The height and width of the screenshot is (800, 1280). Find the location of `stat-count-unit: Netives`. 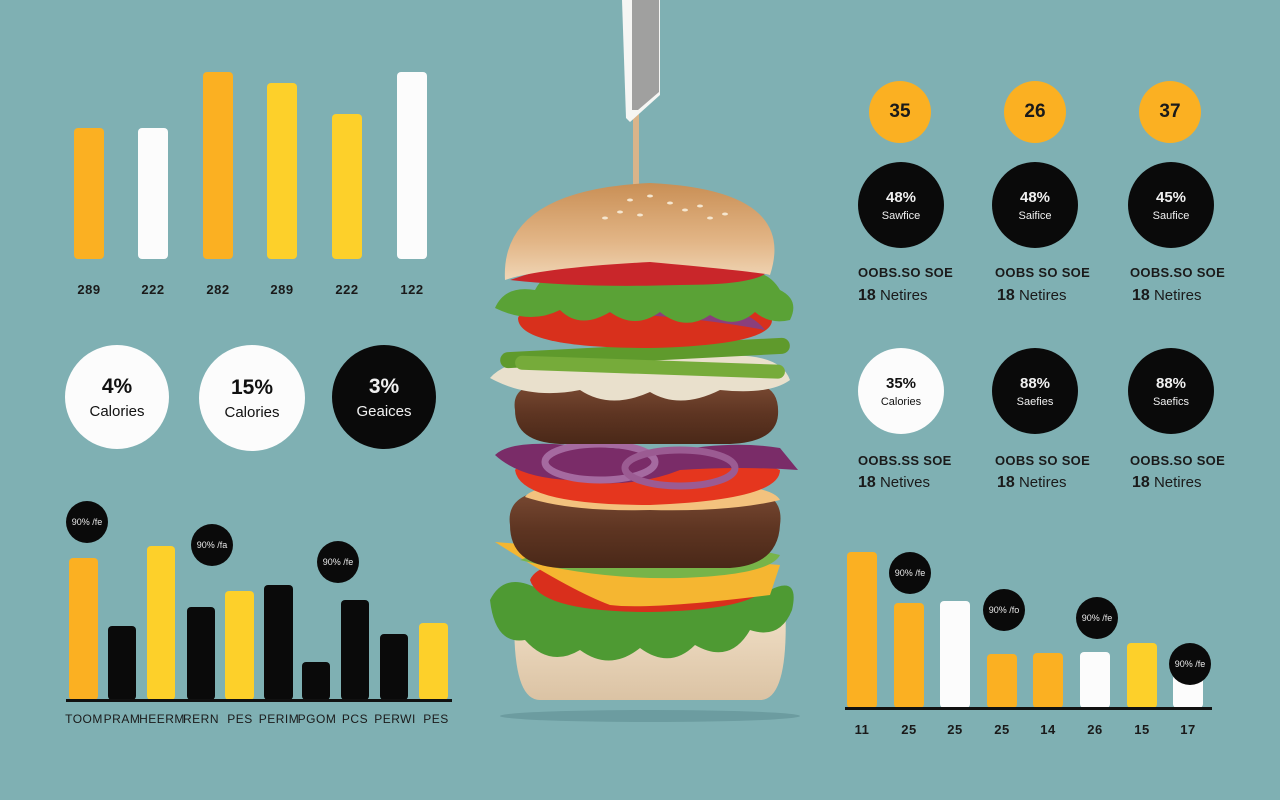

stat-count-unit: Netives is located at coordinates (904, 482).